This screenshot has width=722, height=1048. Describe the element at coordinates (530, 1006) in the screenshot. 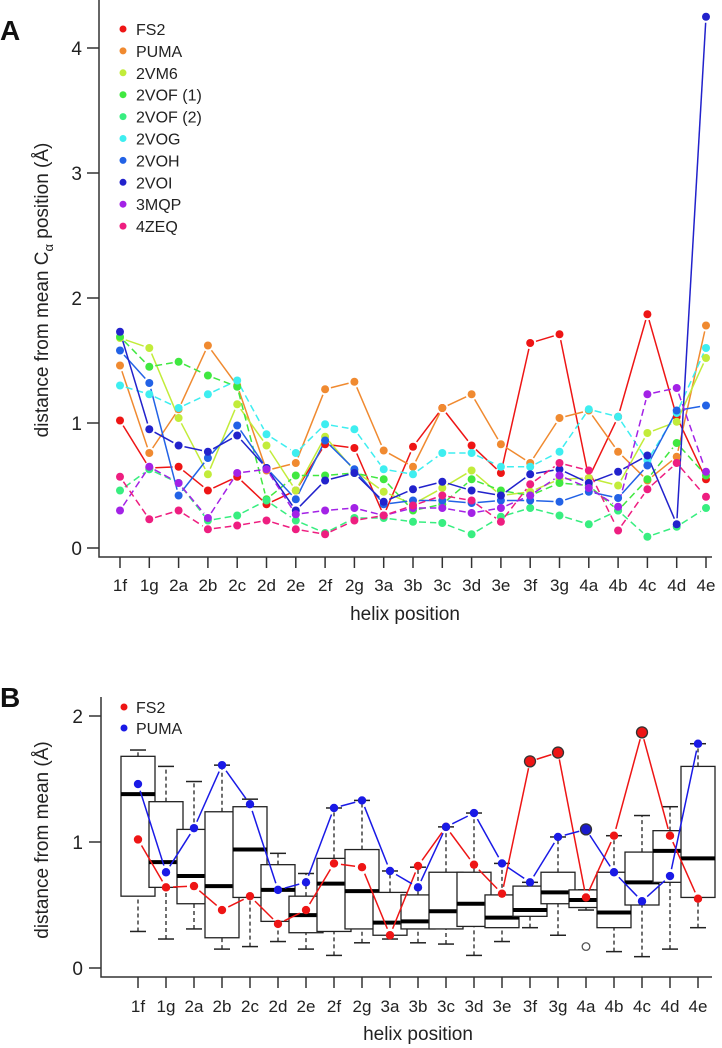

I see `x-tick-label-b: 3f` at that location.